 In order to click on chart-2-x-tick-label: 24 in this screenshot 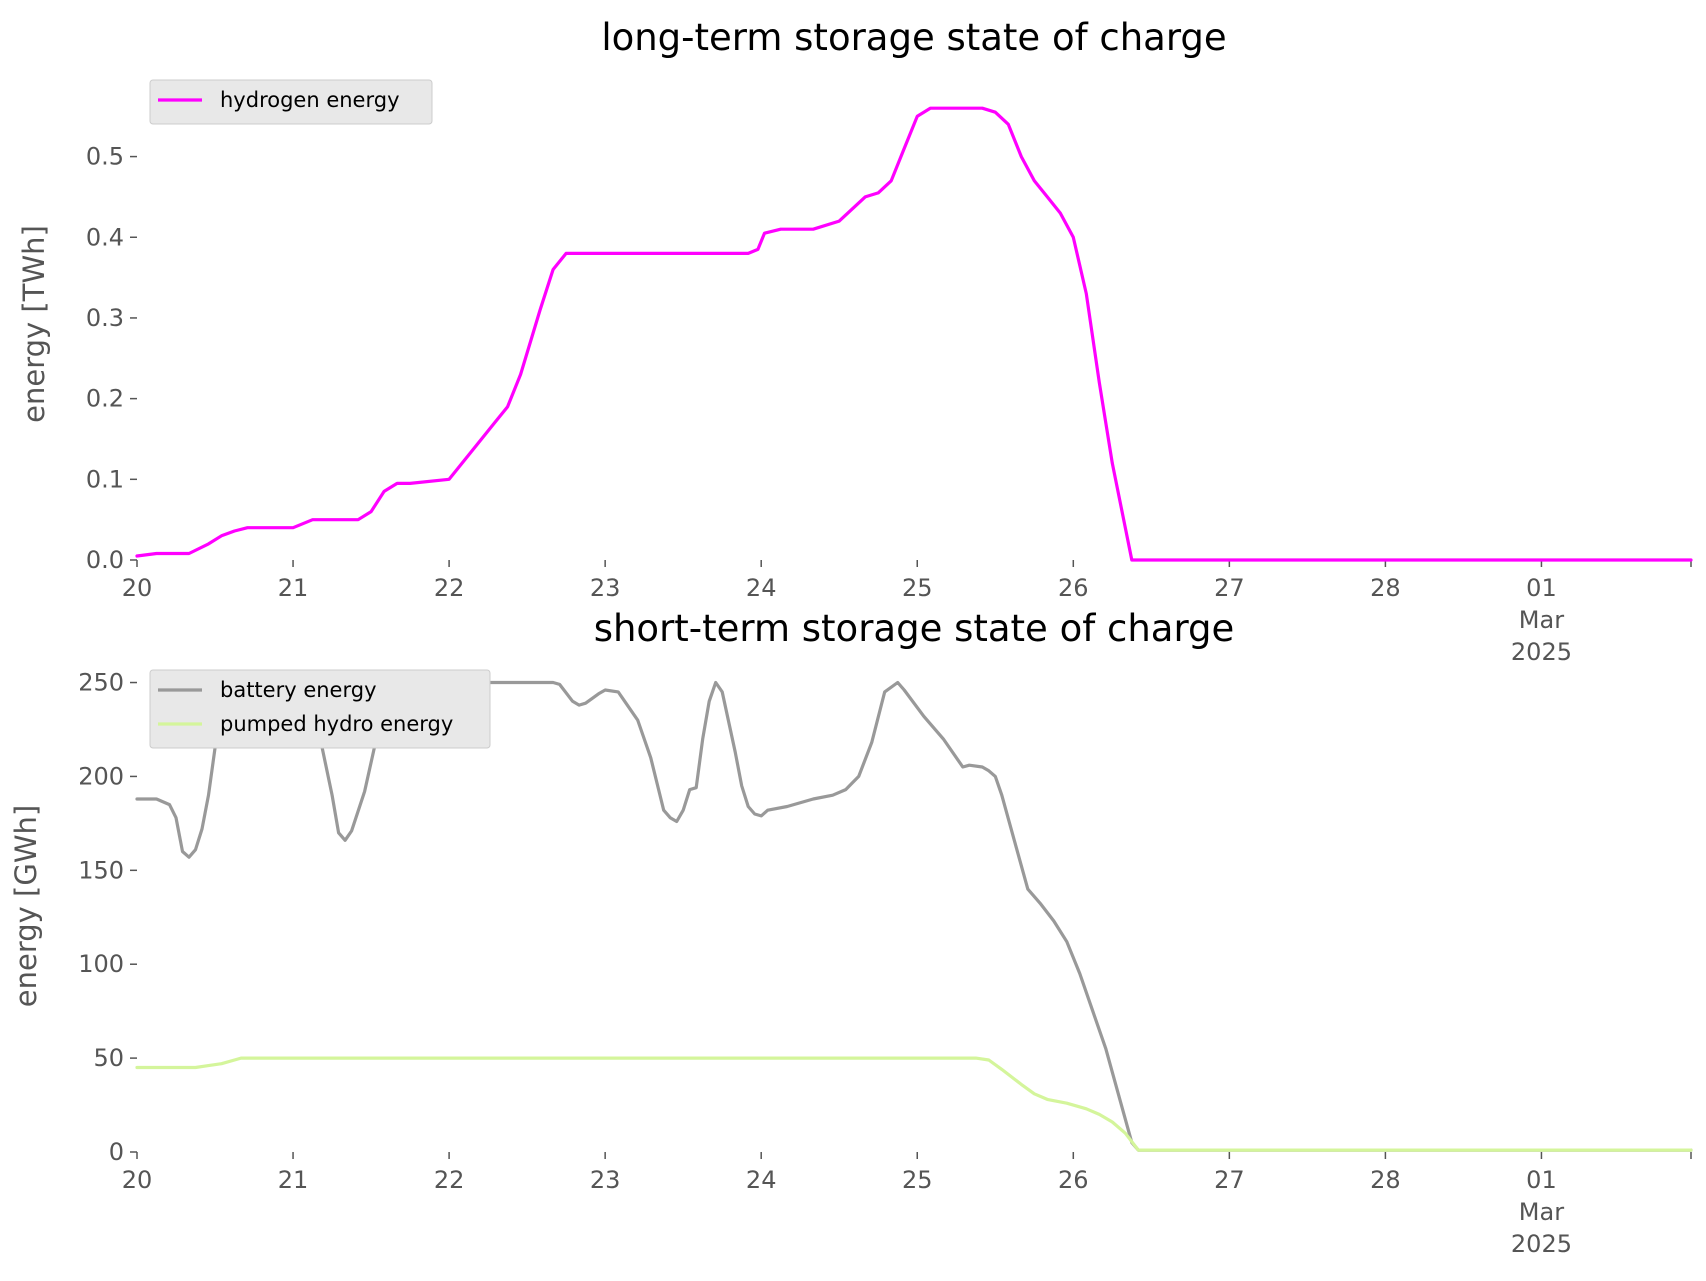, I will do `click(761, 1180)`.